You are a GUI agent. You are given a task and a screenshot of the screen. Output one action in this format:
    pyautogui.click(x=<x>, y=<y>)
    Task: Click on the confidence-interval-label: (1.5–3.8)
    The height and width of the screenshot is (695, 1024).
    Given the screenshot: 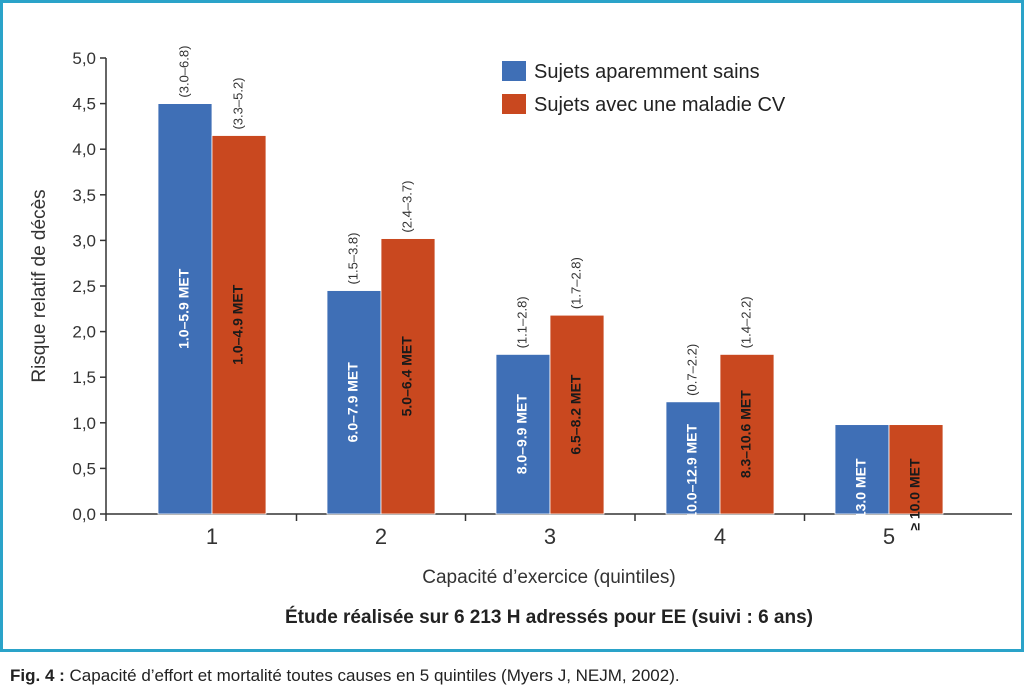 What is the action you would take?
    pyautogui.click(x=352, y=259)
    